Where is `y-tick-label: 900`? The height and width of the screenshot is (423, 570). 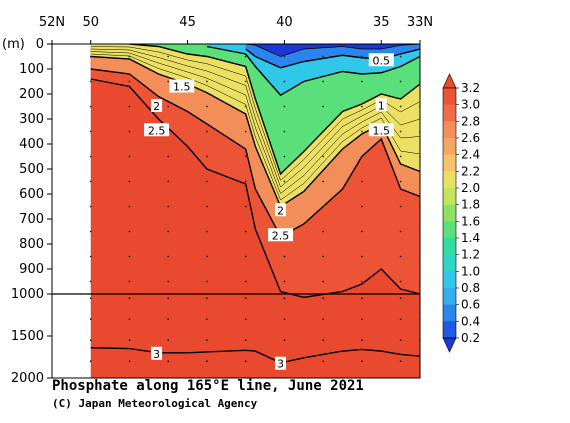
y-tick-label: 900 is located at coordinates (31, 269).